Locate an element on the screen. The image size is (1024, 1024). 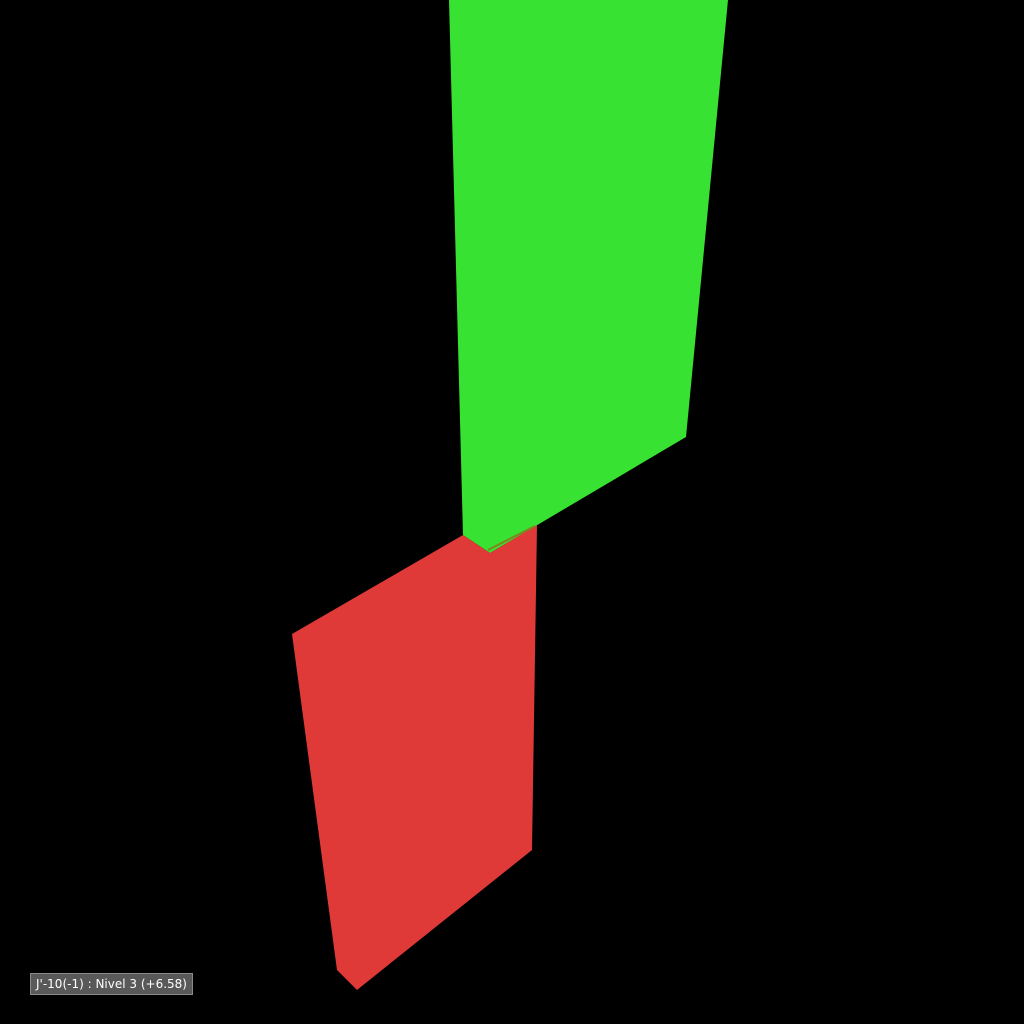
green-wall-panel is located at coordinates (588, 276).